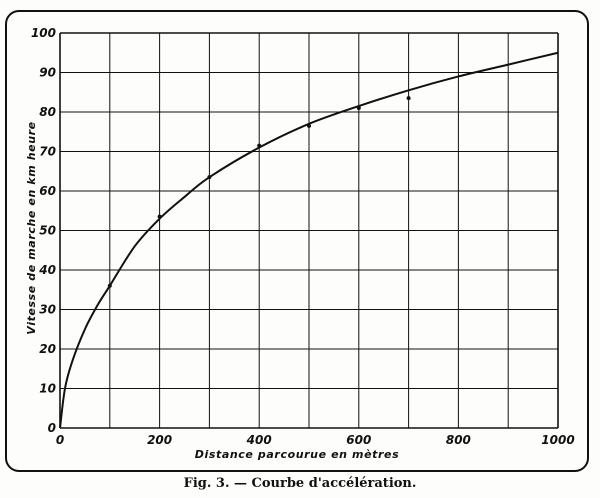 The height and width of the screenshot is (498, 600). What do you see at coordinates (47, 310) in the screenshot?
I see `y-tick-label: 30` at bounding box center [47, 310].